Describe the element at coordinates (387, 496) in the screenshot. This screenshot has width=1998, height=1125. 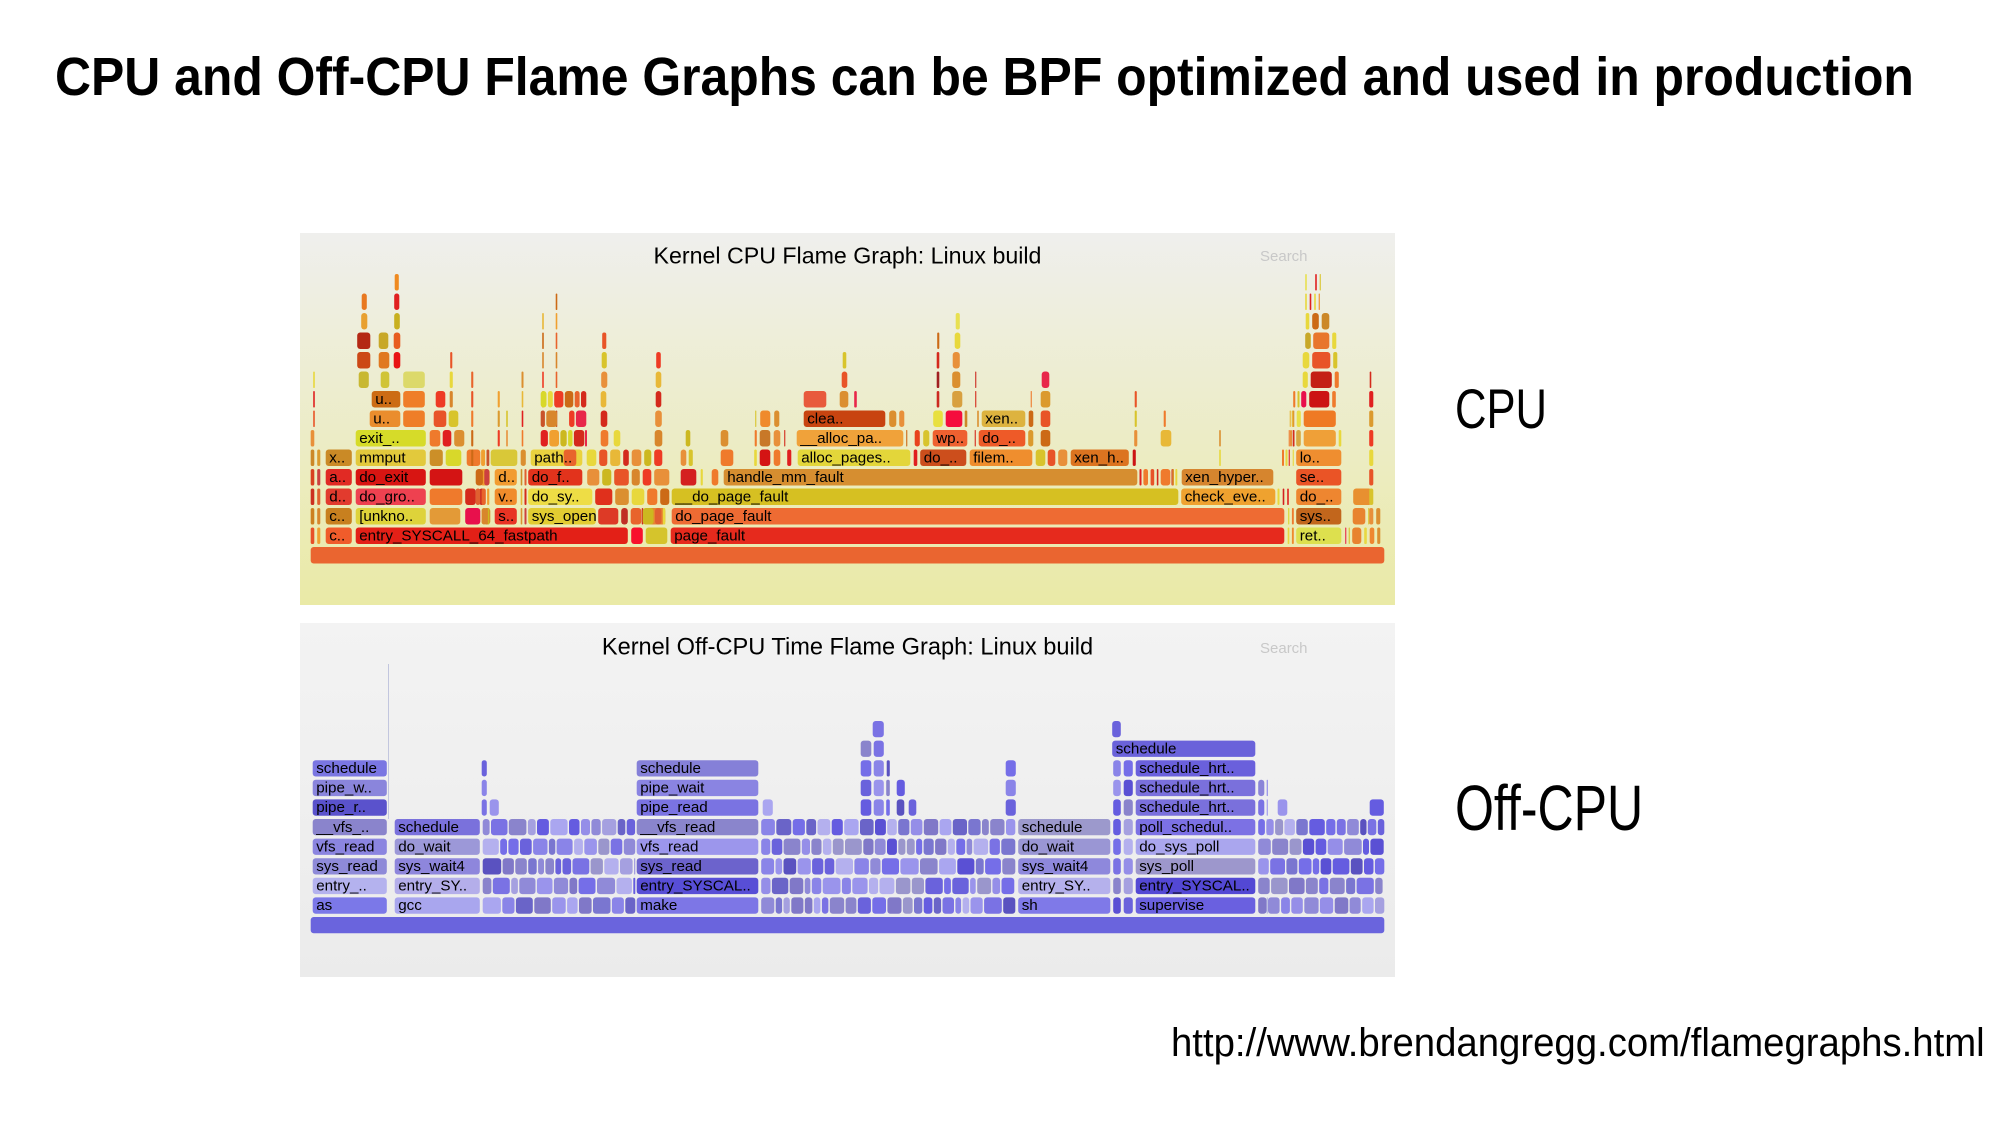
I see `svg-text: do_gro..` at that location.